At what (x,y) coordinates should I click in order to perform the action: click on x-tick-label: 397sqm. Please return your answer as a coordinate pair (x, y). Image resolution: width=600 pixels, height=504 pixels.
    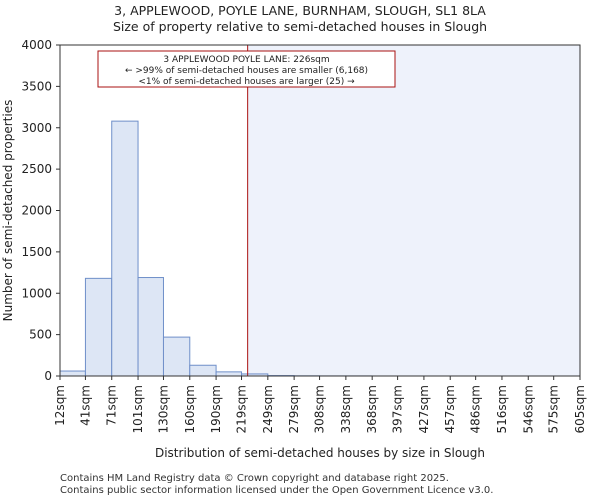
    Looking at the image, I should click on (398, 409).